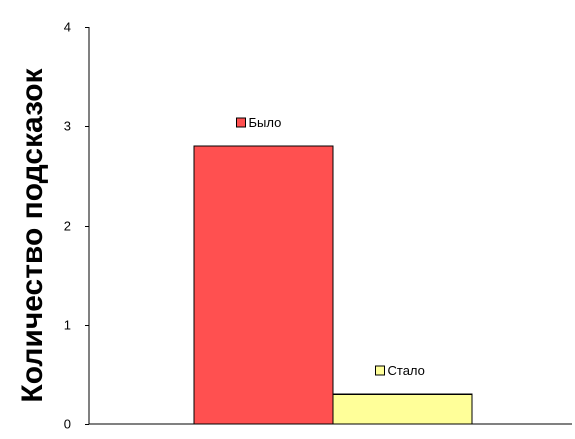  I want to click on y-tick-label: 4, so click(67, 27).